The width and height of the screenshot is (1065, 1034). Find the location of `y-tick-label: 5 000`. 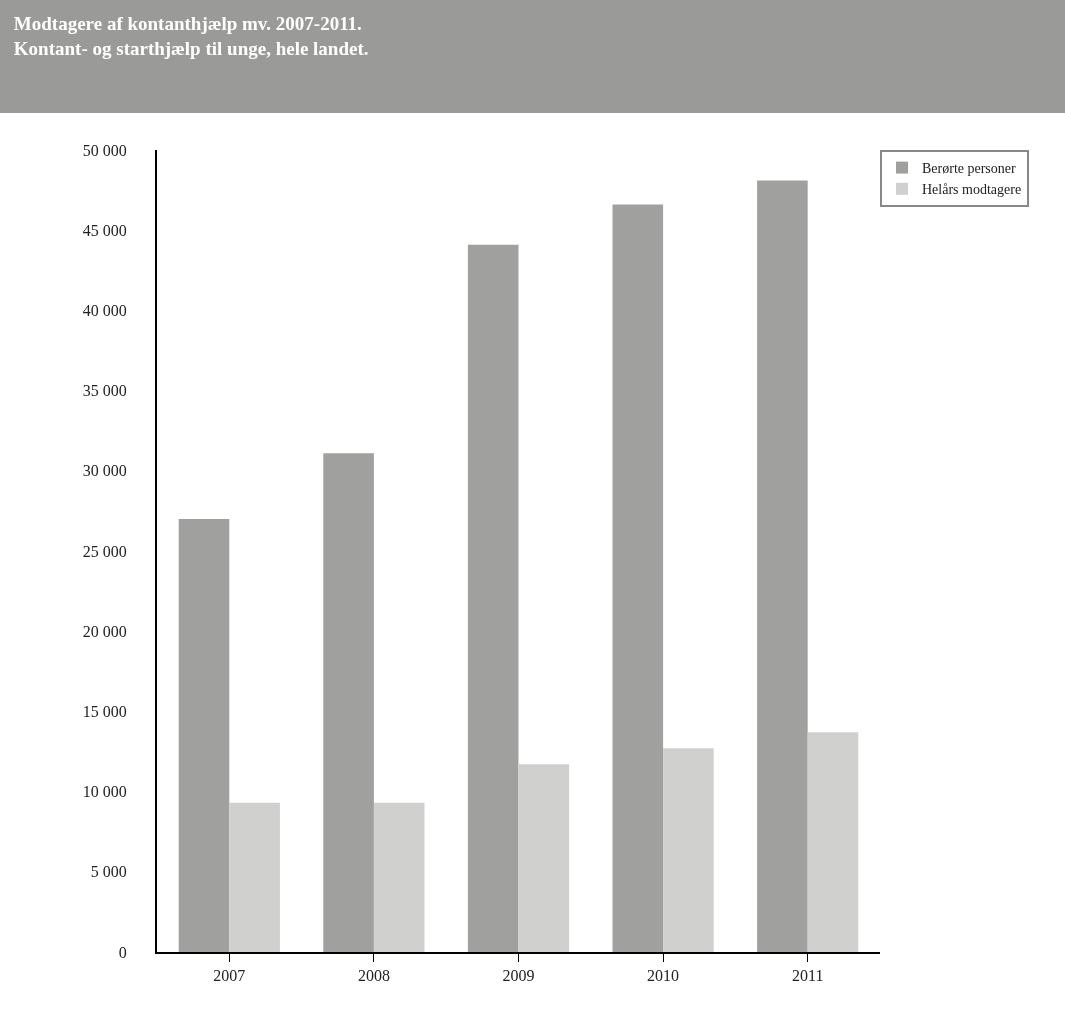

y-tick-label: 5 000 is located at coordinates (108, 872).